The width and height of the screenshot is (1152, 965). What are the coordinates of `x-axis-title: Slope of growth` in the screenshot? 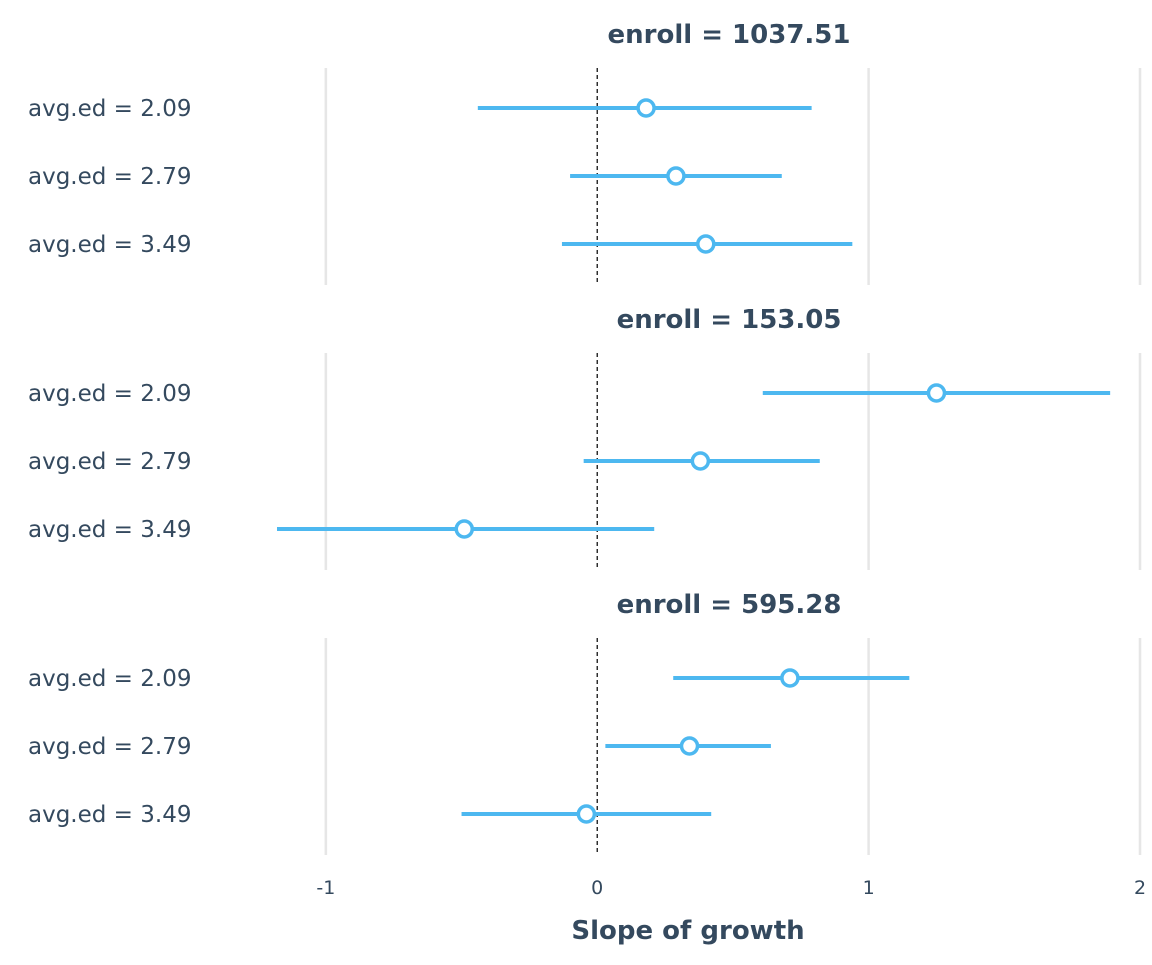 It's located at (687, 931).